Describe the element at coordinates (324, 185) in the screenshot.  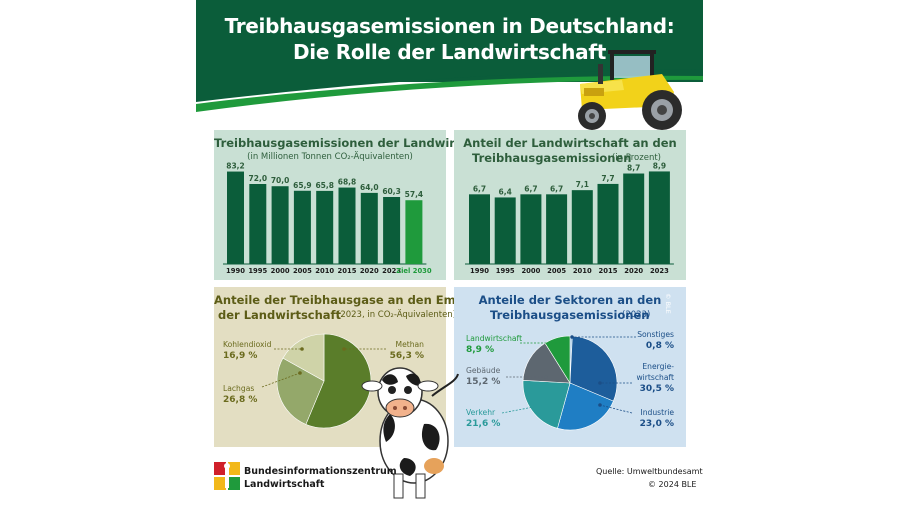
I see `bar-value-label: 65,8` at that location.